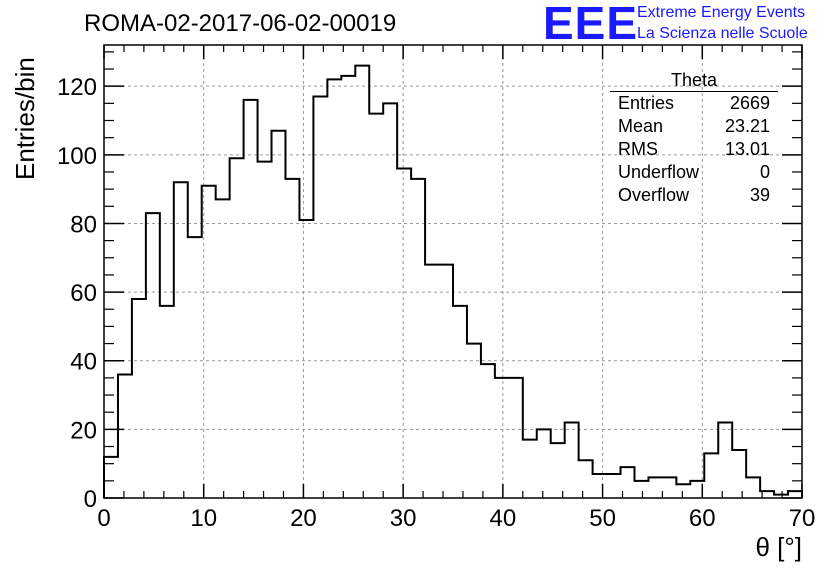 Image resolution: width=836 pixels, height=572 pixels. I want to click on x-tick-label: 30, so click(403, 518).